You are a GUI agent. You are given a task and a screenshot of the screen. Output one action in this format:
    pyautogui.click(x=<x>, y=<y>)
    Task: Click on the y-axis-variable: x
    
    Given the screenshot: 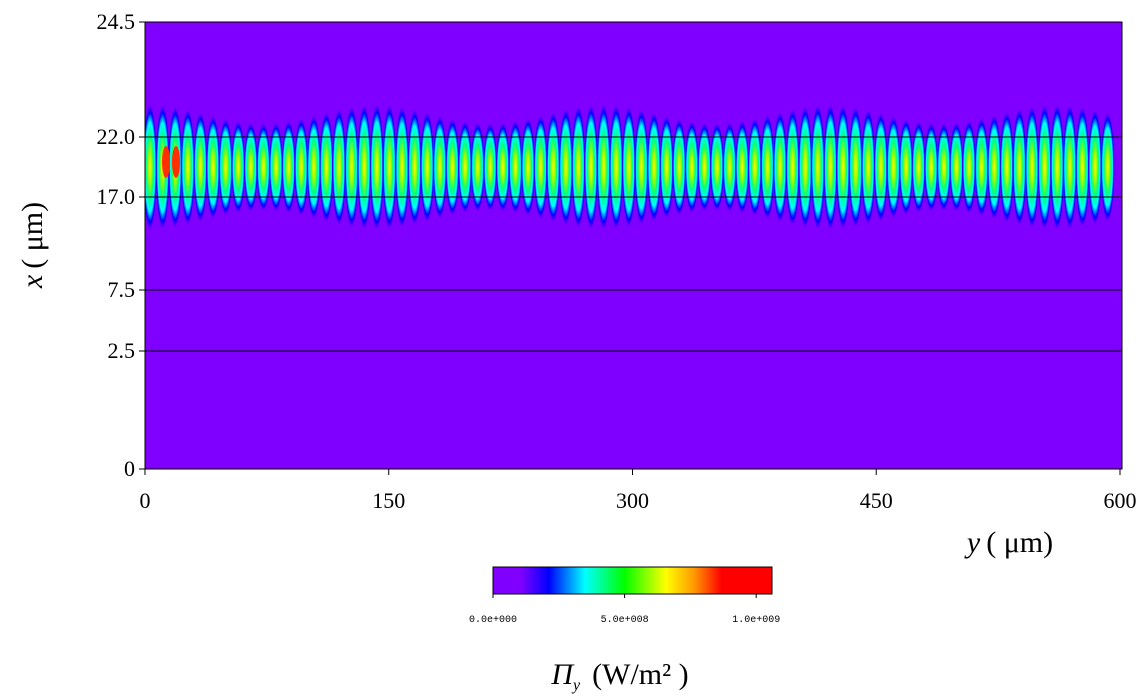 What is the action you would take?
    pyautogui.click(x=32, y=281)
    